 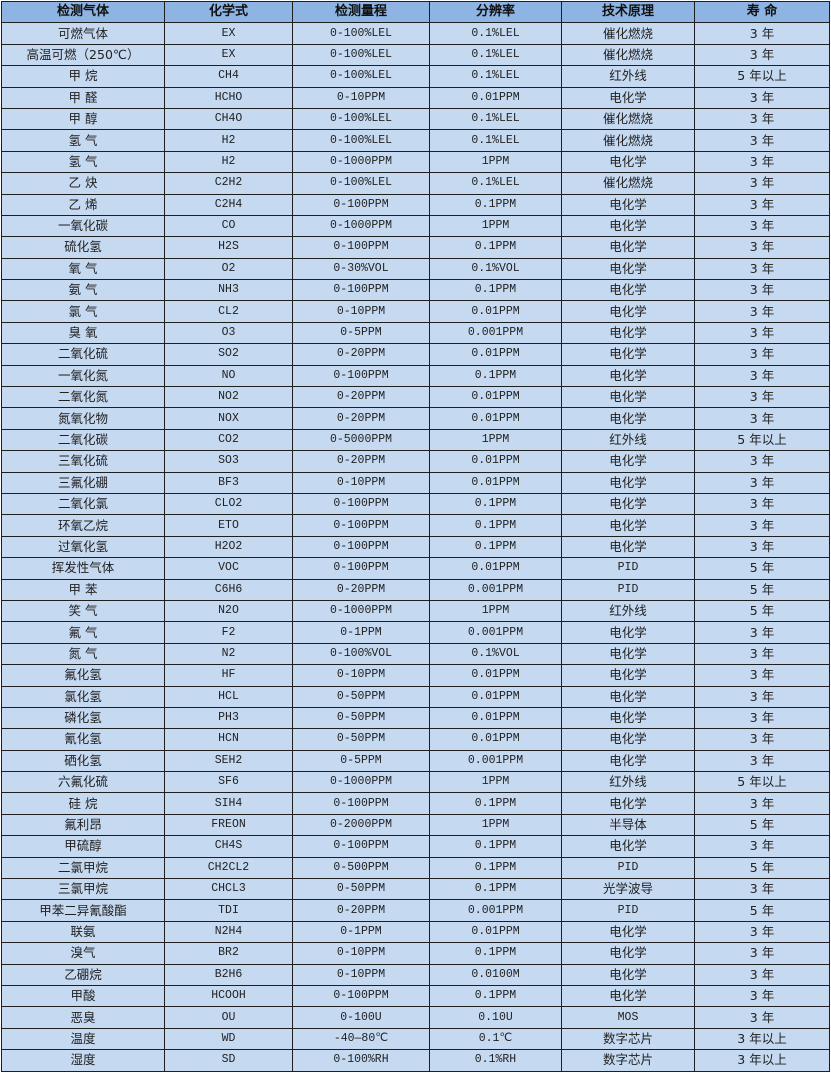 I want to click on cell-range: -40—80℃, so click(x=361, y=1039).